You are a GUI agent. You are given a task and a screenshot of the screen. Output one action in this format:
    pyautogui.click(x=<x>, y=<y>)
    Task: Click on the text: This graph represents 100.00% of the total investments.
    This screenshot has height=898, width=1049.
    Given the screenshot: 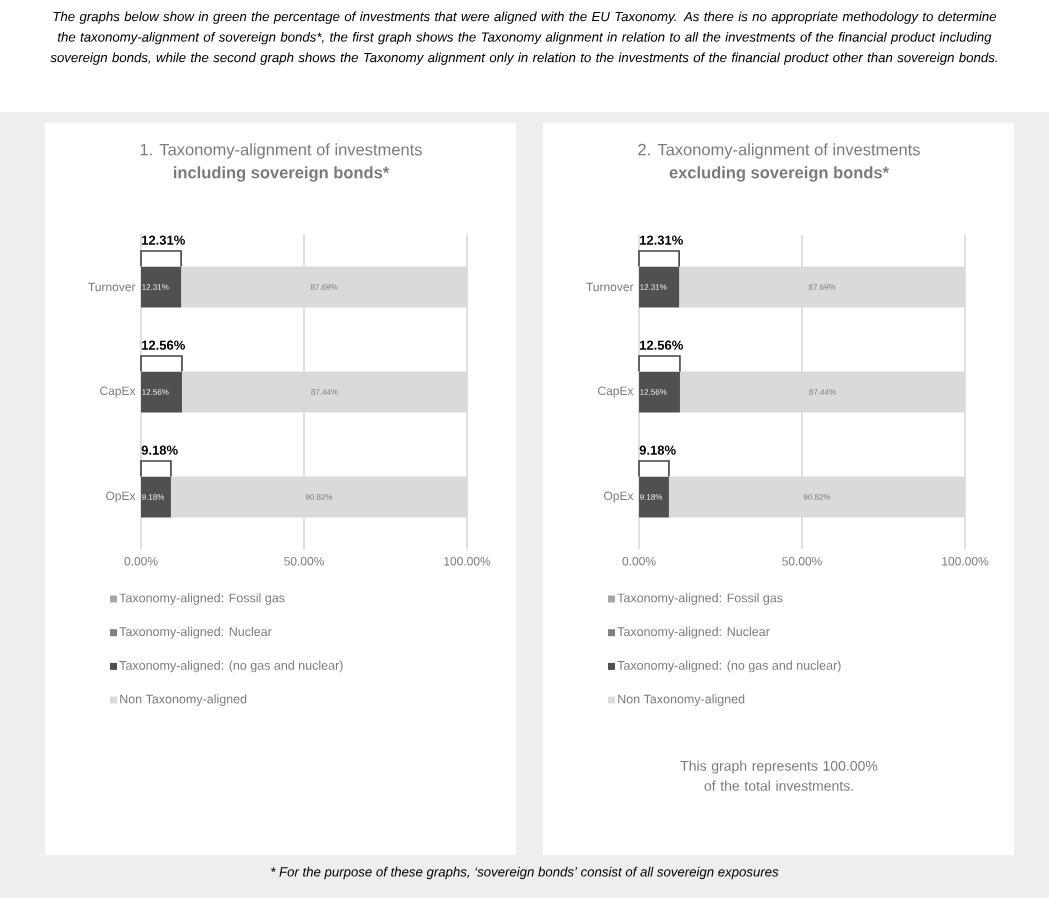 What is the action you would take?
    pyautogui.click(x=779, y=775)
    